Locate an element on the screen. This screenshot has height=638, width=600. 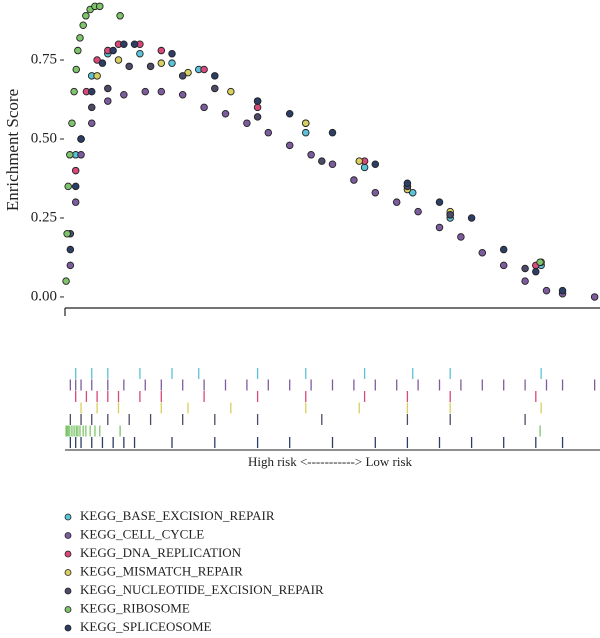
legend-label: KEGG_NUCLEOTIDE_EXCISION_REPAIR is located at coordinates (202, 589).